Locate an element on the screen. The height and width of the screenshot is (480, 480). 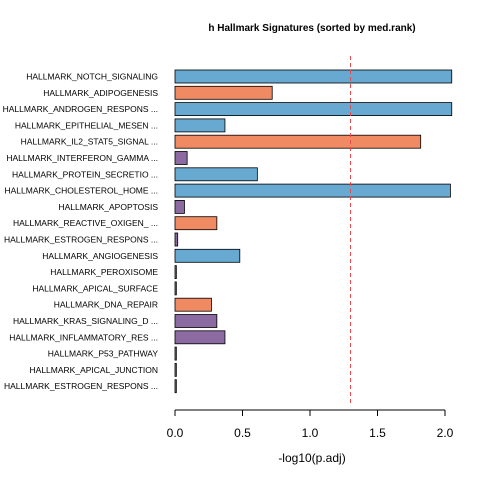
x-axis: 0.0 0.5 1.0 1.5 2.0 is located at coordinates (310, 424).